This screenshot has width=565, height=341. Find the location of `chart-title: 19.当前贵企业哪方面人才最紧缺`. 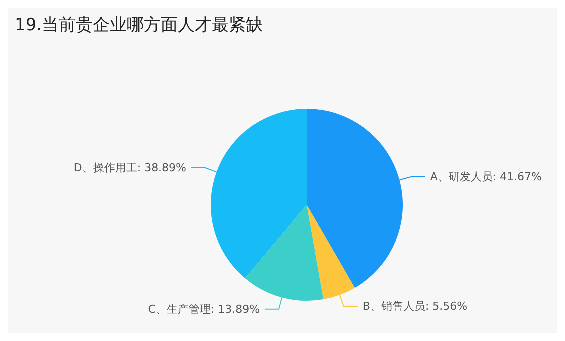

chart-title: 19.当前贵企业哪方面人才最紧缺 is located at coordinates (139, 26).